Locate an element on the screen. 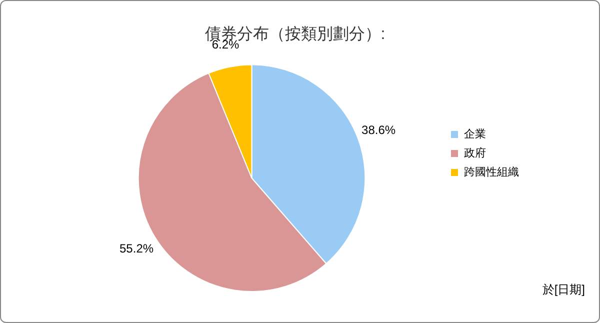  legend-label: 跨國性組織 is located at coordinates (491, 172).